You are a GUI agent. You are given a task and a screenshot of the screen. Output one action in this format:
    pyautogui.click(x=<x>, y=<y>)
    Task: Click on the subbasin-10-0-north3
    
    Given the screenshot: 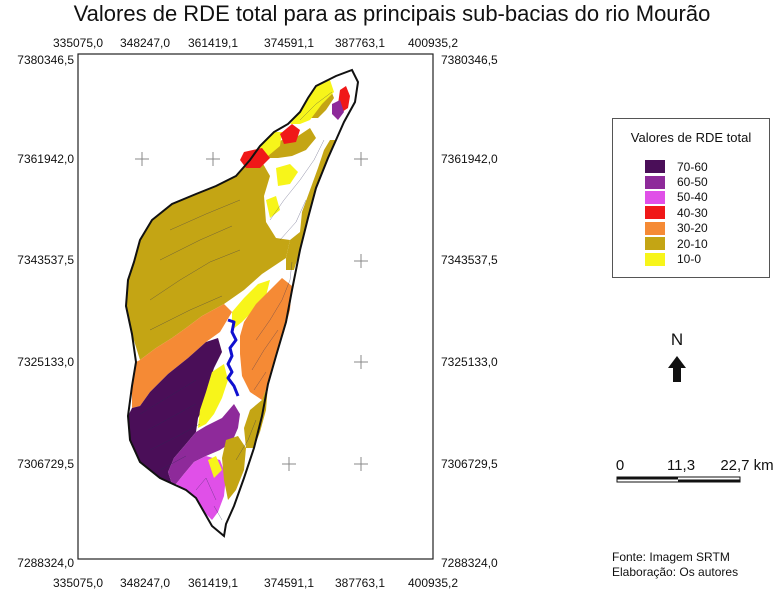 What is the action you would take?
    pyautogui.click(x=287, y=175)
    